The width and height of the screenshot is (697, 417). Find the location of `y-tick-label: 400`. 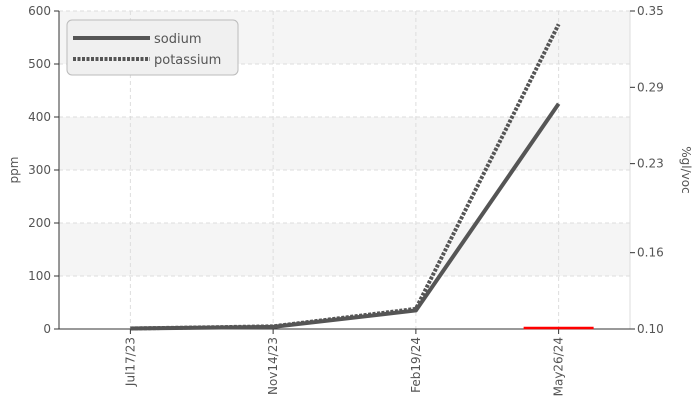

y-tick-label: 400 is located at coordinates (39, 117).